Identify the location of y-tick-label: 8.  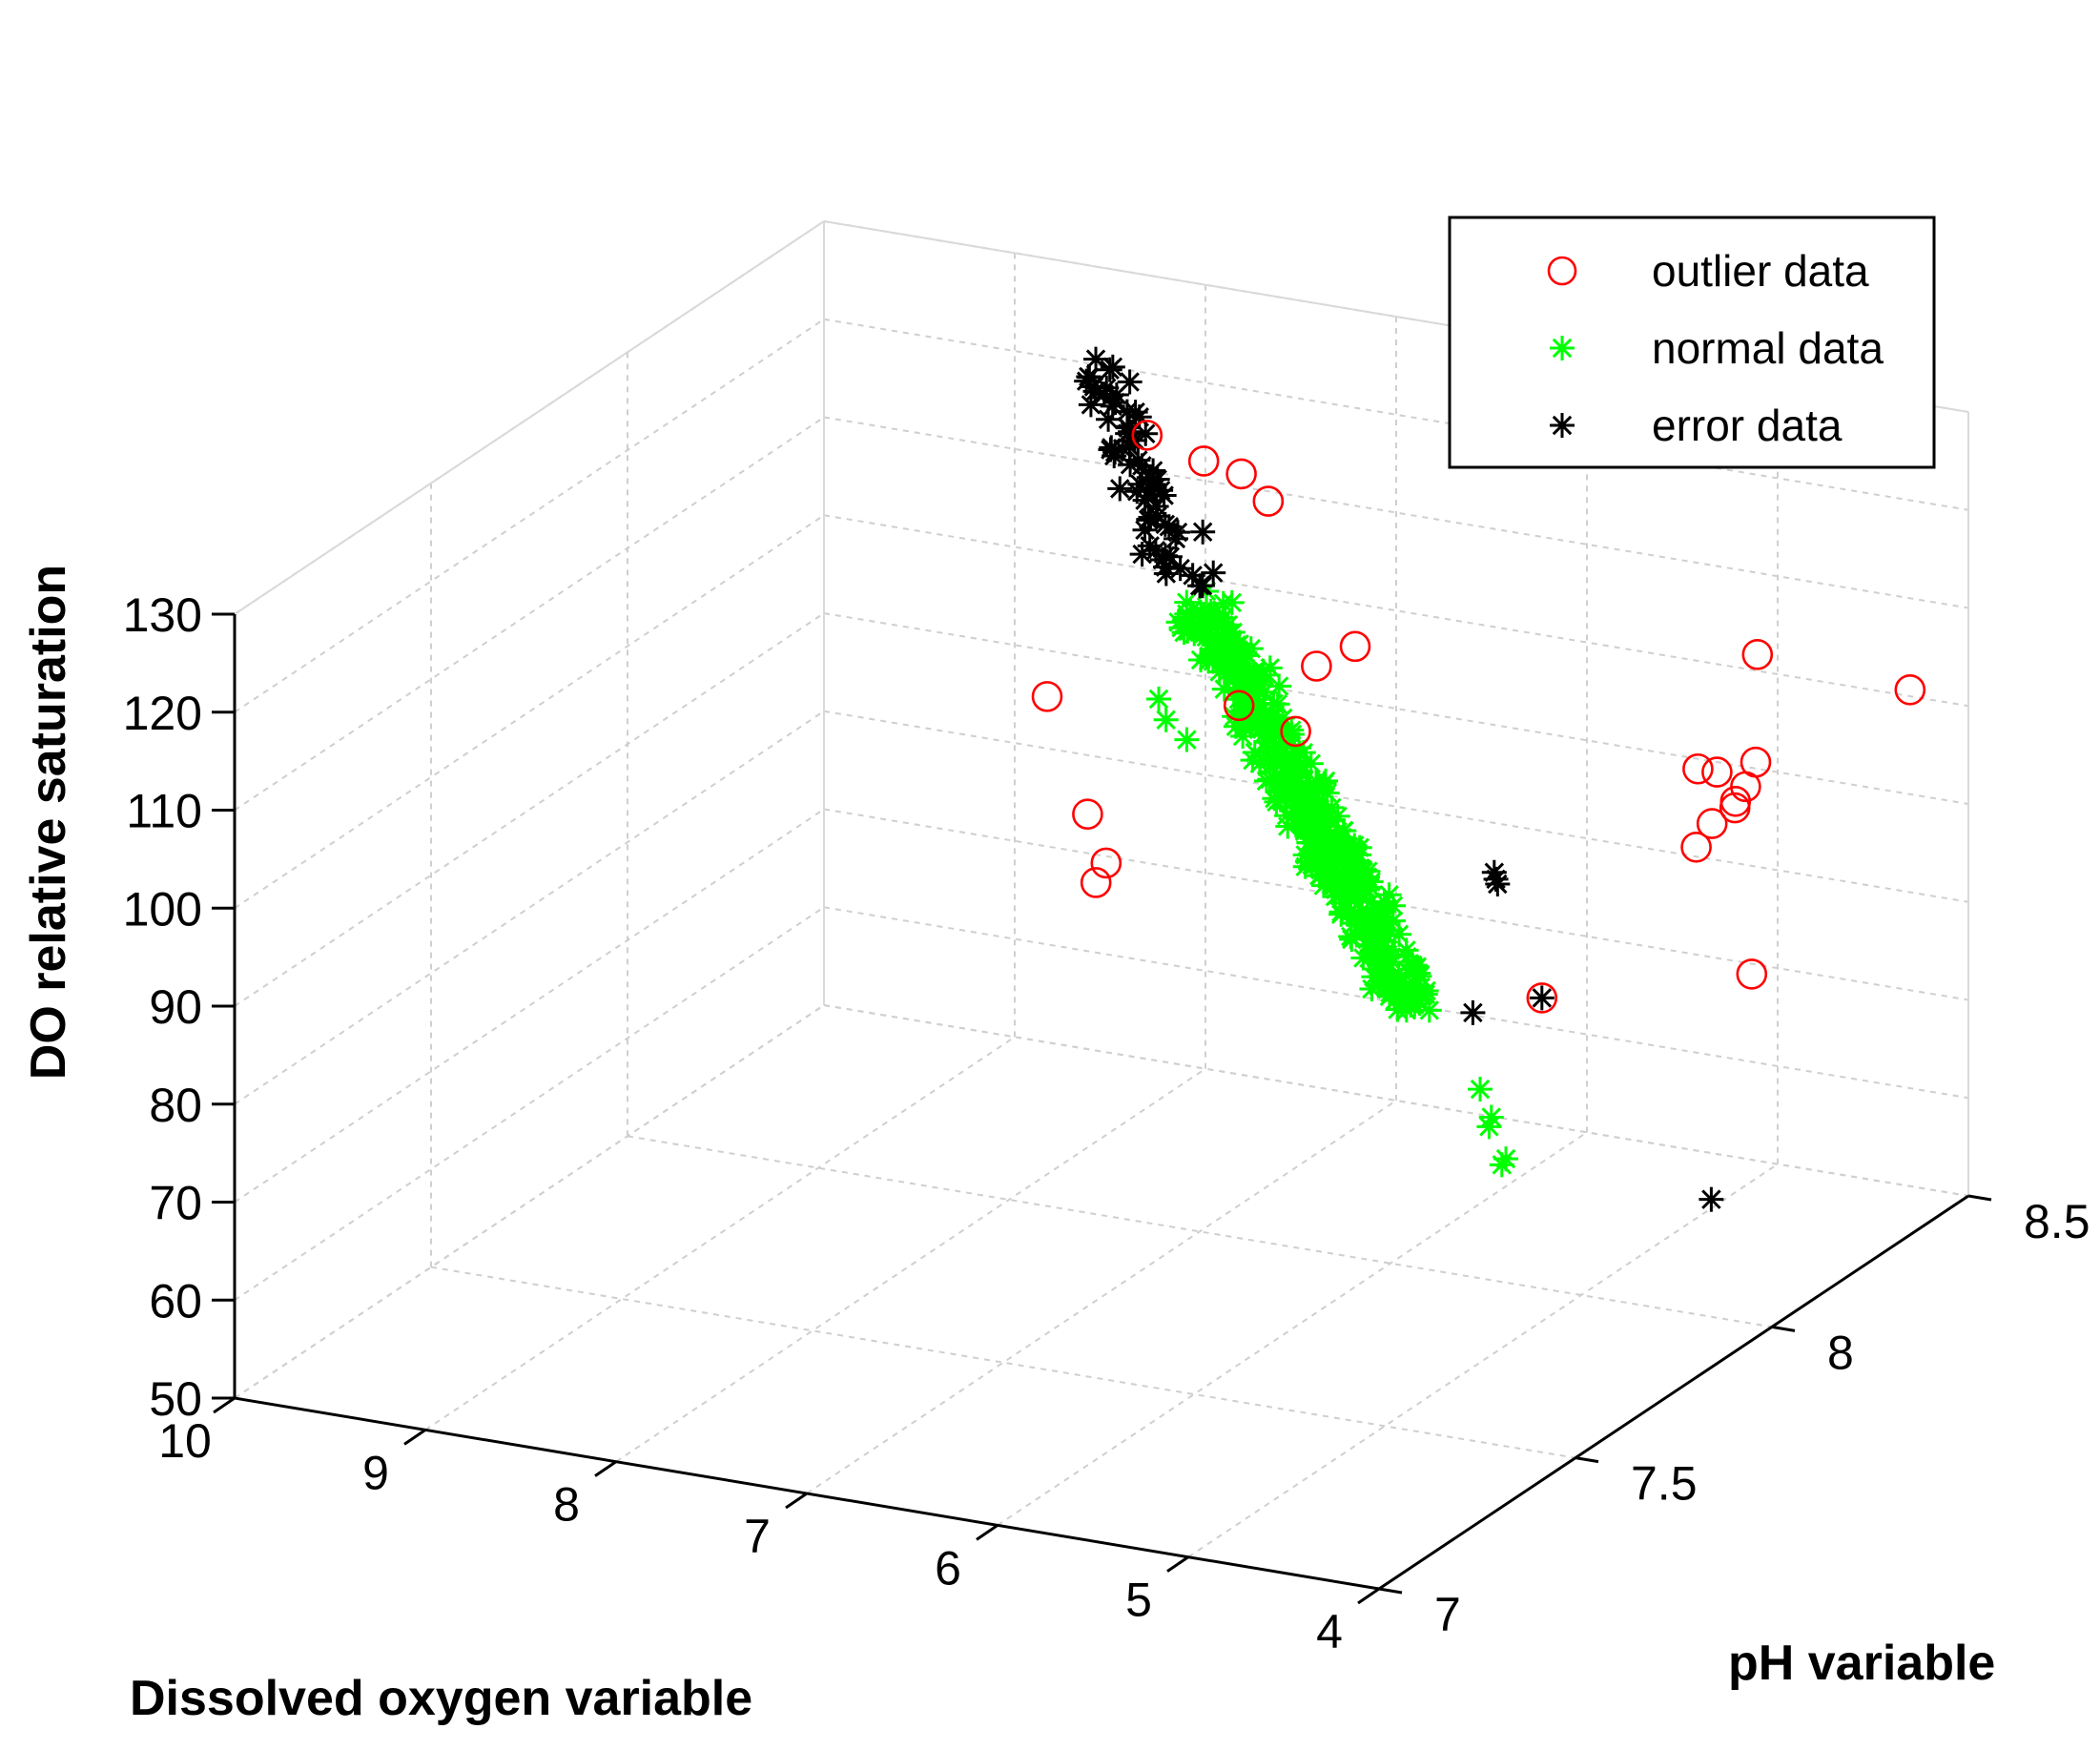
(1840, 1352).